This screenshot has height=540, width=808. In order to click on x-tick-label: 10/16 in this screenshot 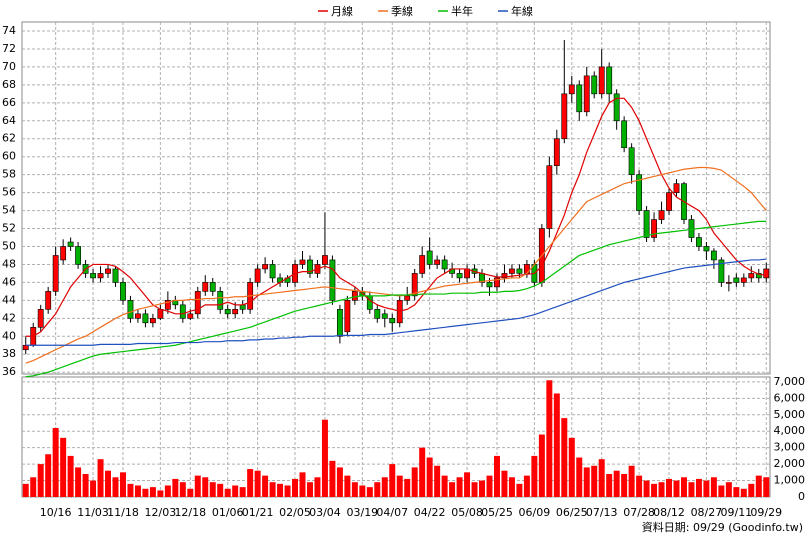, I will do `click(56, 512)`.